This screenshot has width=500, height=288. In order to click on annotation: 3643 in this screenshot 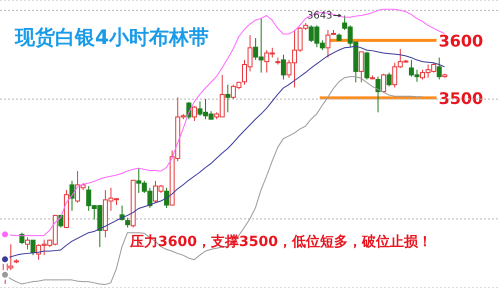, I will do `click(319, 16)`.